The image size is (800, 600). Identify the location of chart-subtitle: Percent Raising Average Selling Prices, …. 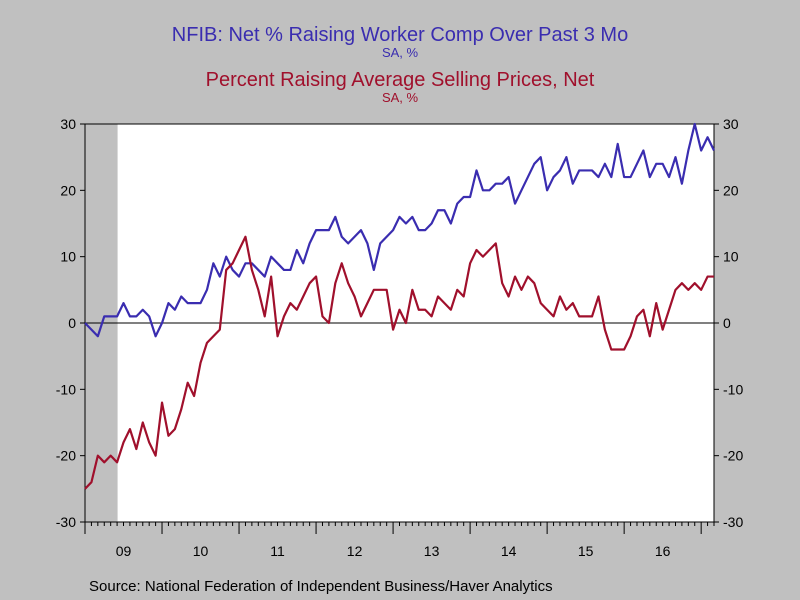
(400, 80).